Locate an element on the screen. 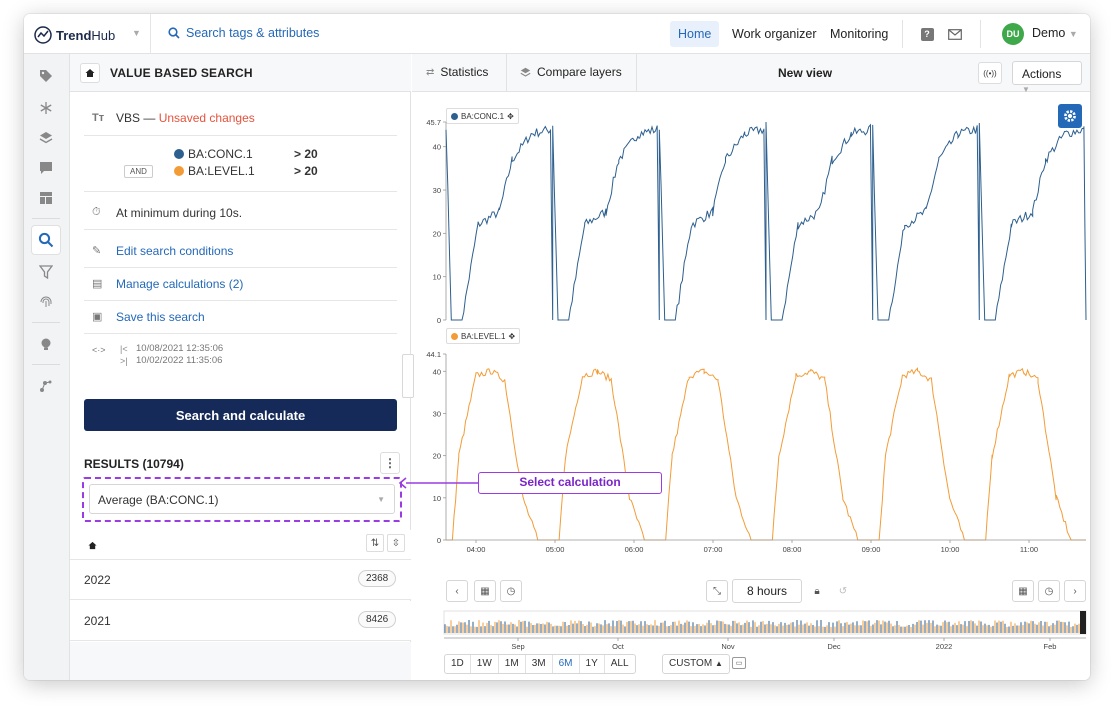  x-tick-label: 08:00 is located at coordinates (792, 549).